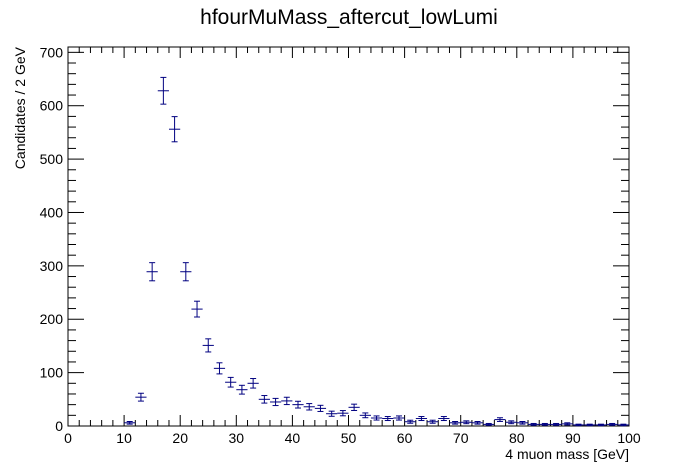 This screenshot has height=474, width=698. I want to click on x-tick-label: 70, so click(461, 438).